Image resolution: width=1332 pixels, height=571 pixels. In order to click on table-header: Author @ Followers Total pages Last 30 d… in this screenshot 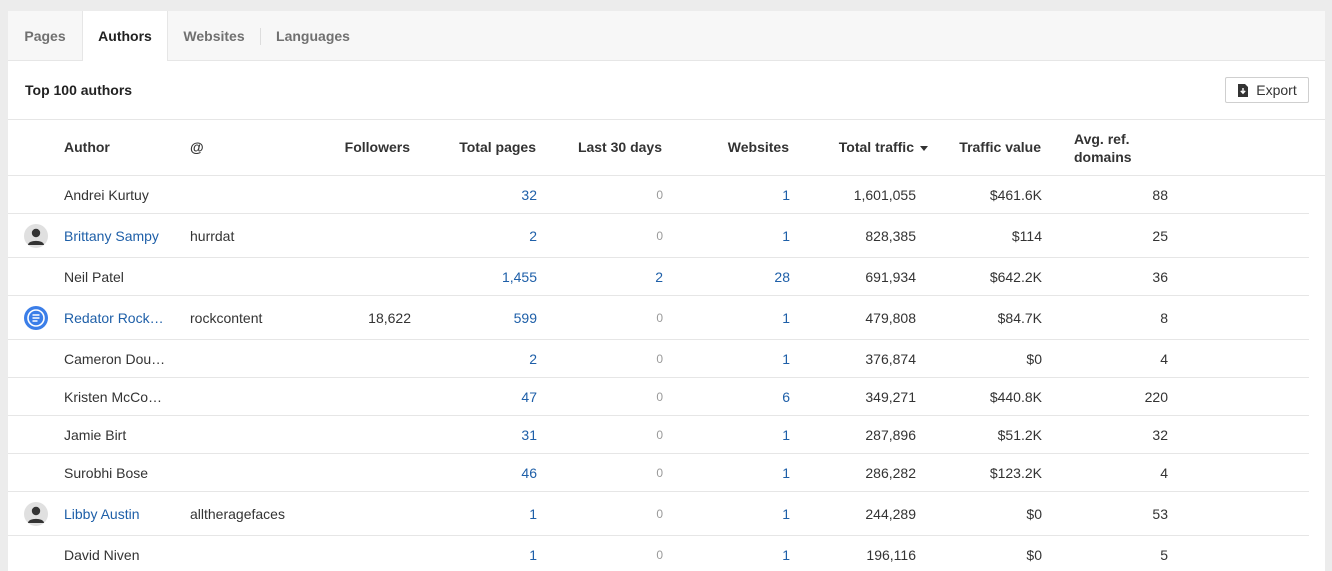, I will do `click(666, 148)`.